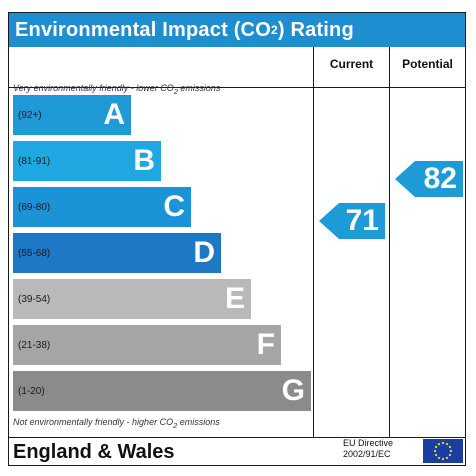  Describe the element at coordinates (143, 29) in the screenshot. I see `title-prefix: Environmental Impact (CO` at that location.